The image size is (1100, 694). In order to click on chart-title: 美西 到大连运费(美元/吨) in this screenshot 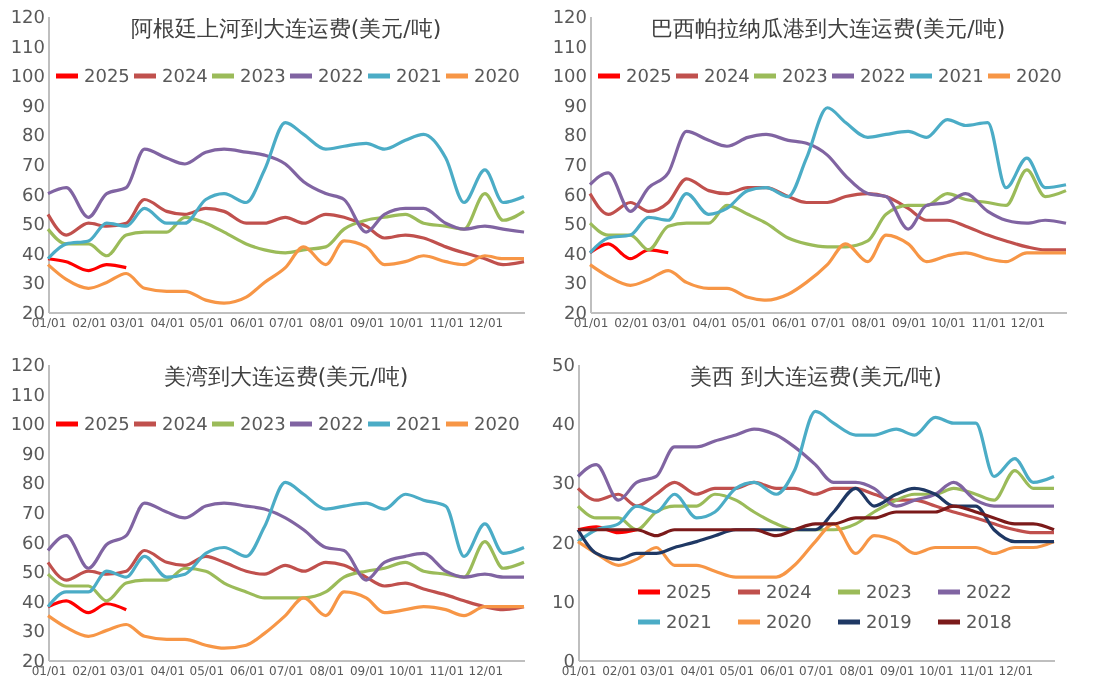, I will do `click(816, 377)`.